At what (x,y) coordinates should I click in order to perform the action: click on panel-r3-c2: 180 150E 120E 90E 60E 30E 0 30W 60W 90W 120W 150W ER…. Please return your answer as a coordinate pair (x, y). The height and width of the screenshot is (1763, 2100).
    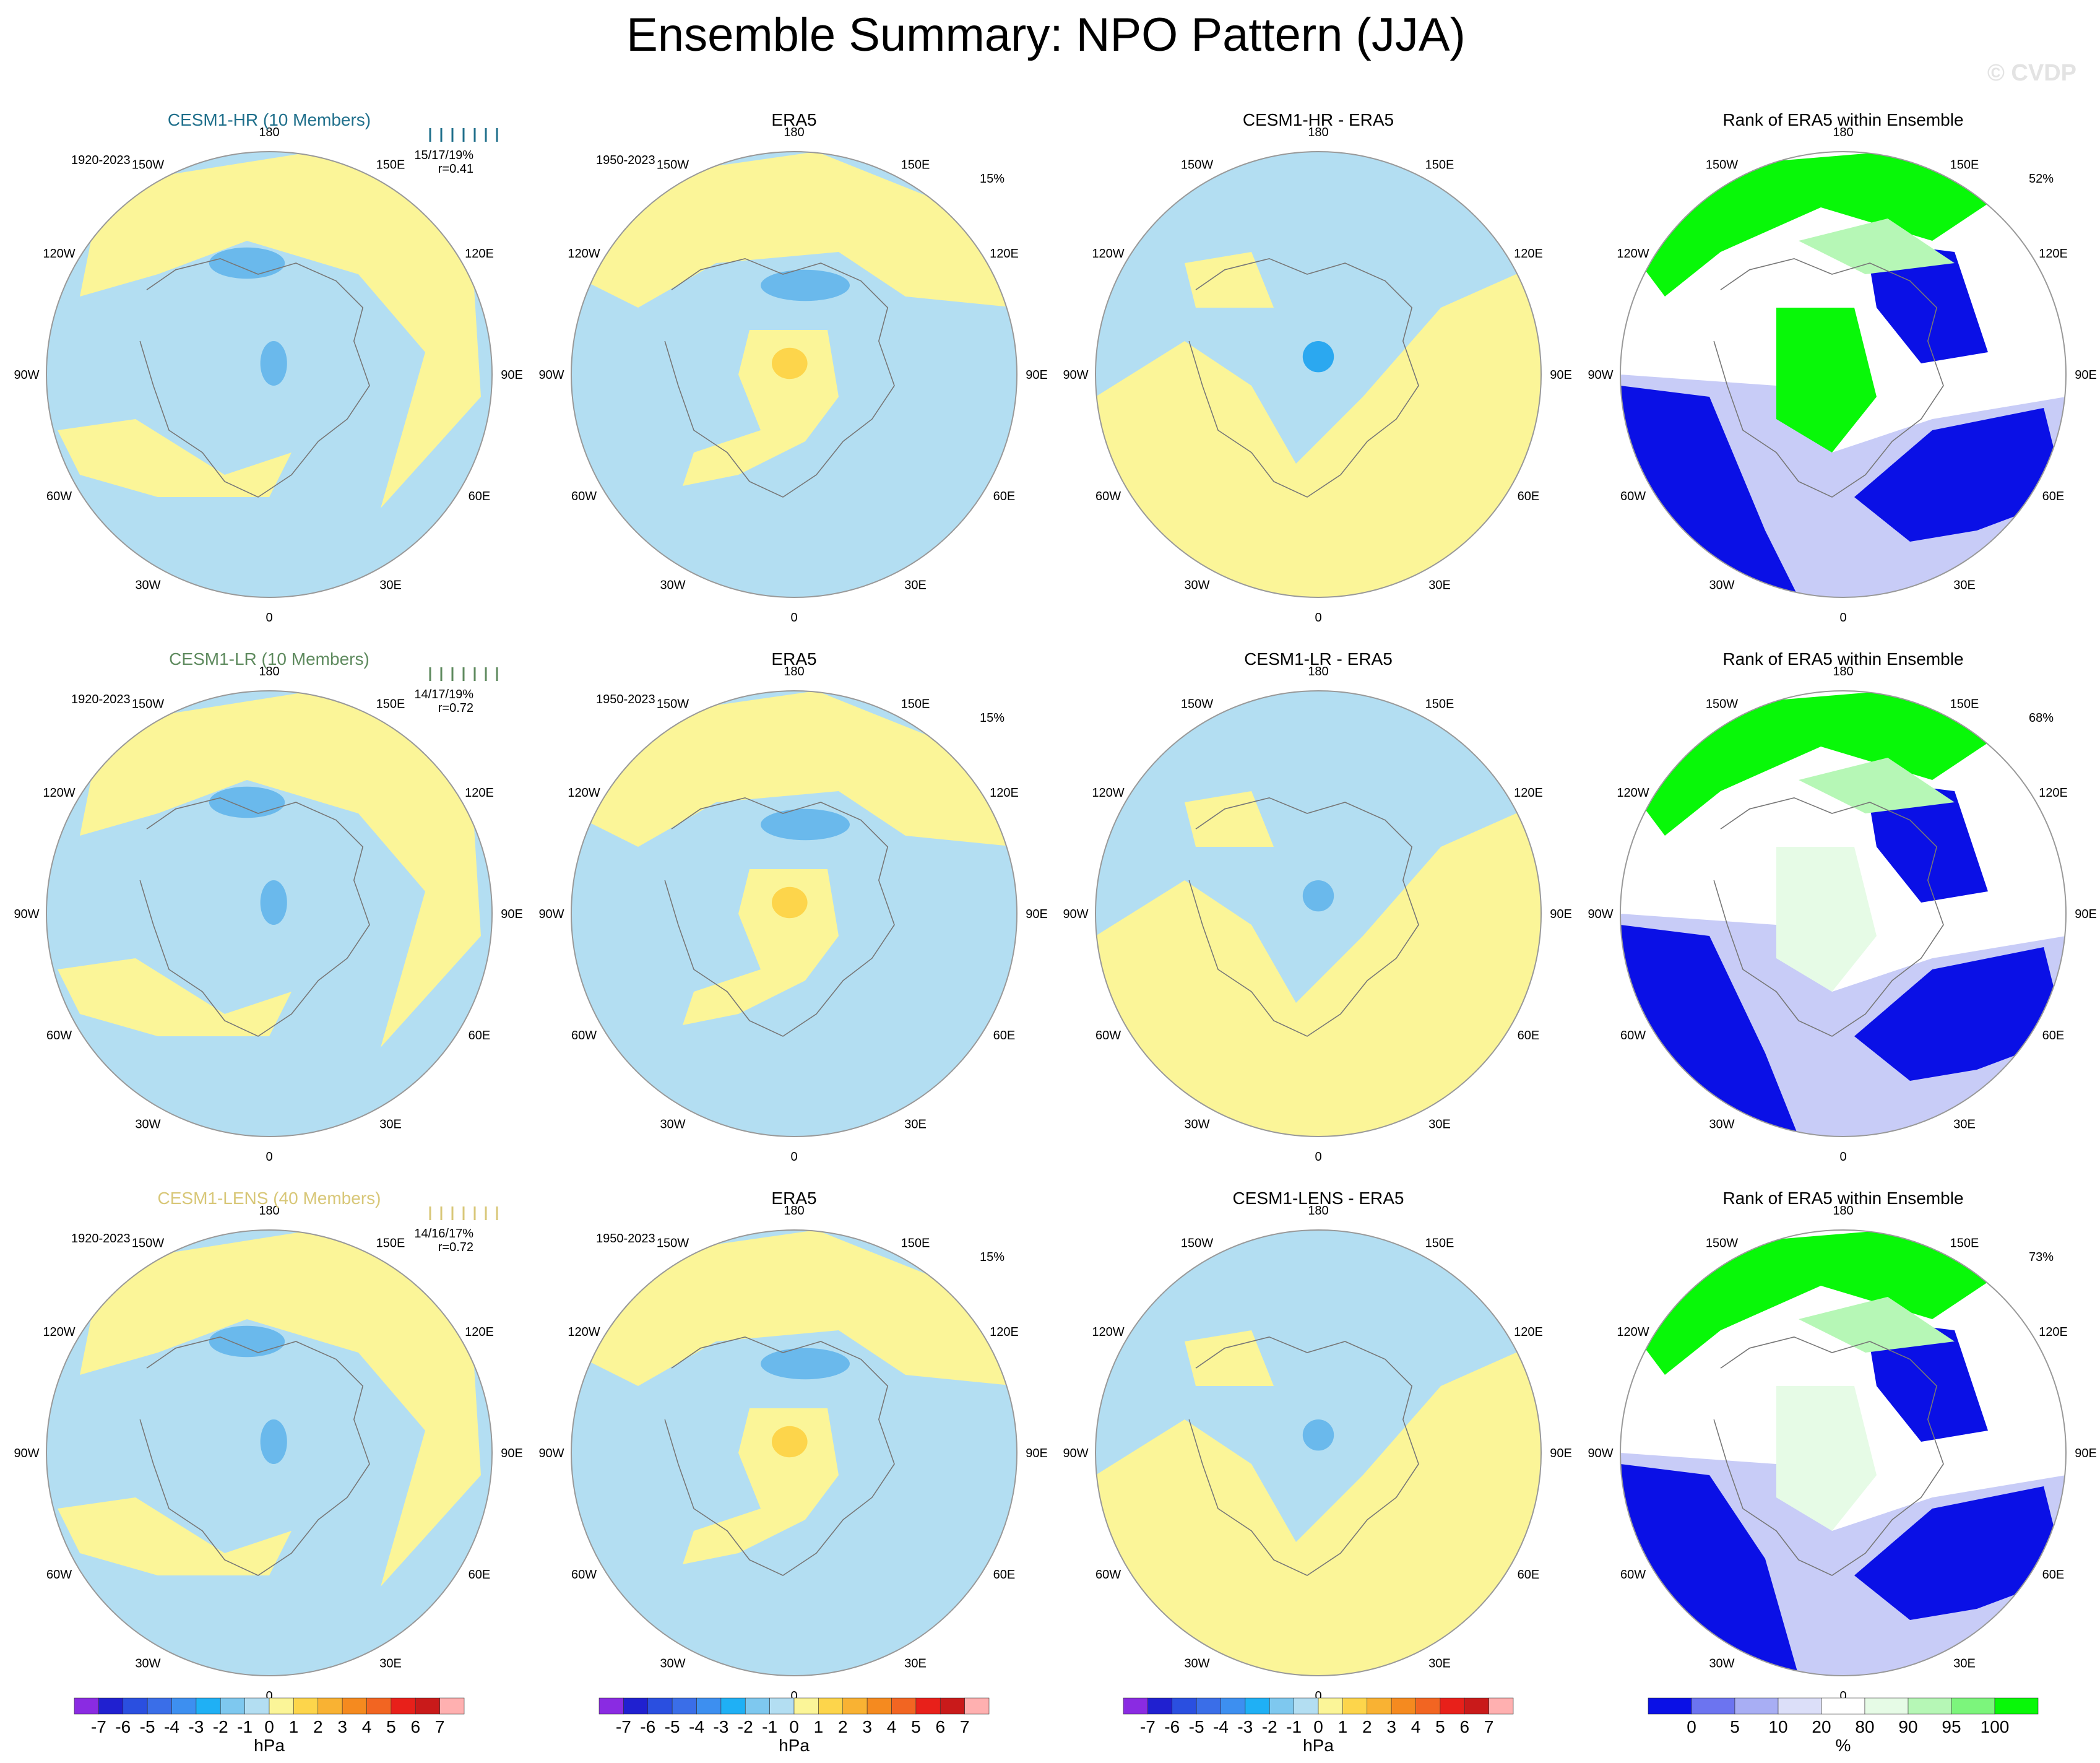
    Looking at the image, I should click on (792, 1446).